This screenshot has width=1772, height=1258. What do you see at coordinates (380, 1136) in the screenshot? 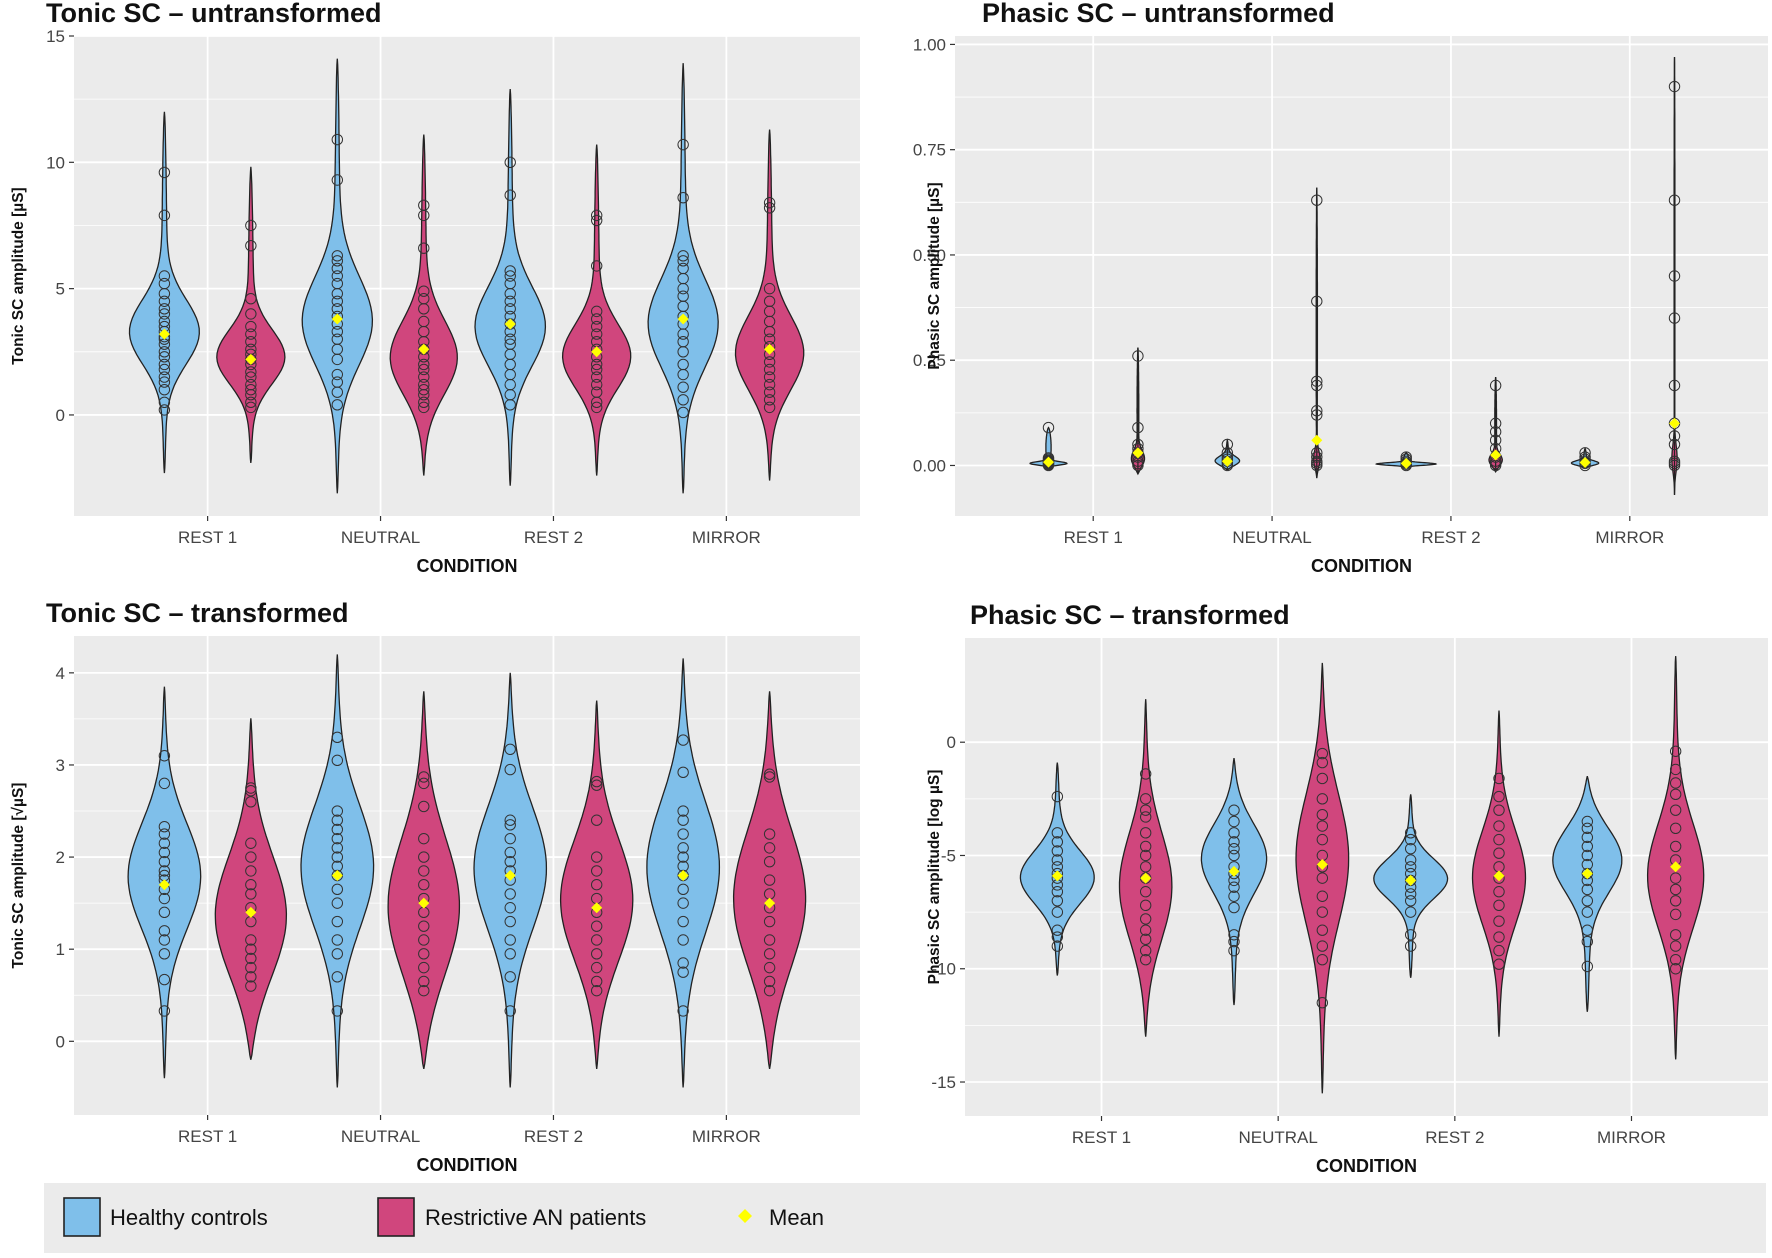
I see `x-tick-label-neutral: NEUTRAL` at bounding box center [380, 1136].